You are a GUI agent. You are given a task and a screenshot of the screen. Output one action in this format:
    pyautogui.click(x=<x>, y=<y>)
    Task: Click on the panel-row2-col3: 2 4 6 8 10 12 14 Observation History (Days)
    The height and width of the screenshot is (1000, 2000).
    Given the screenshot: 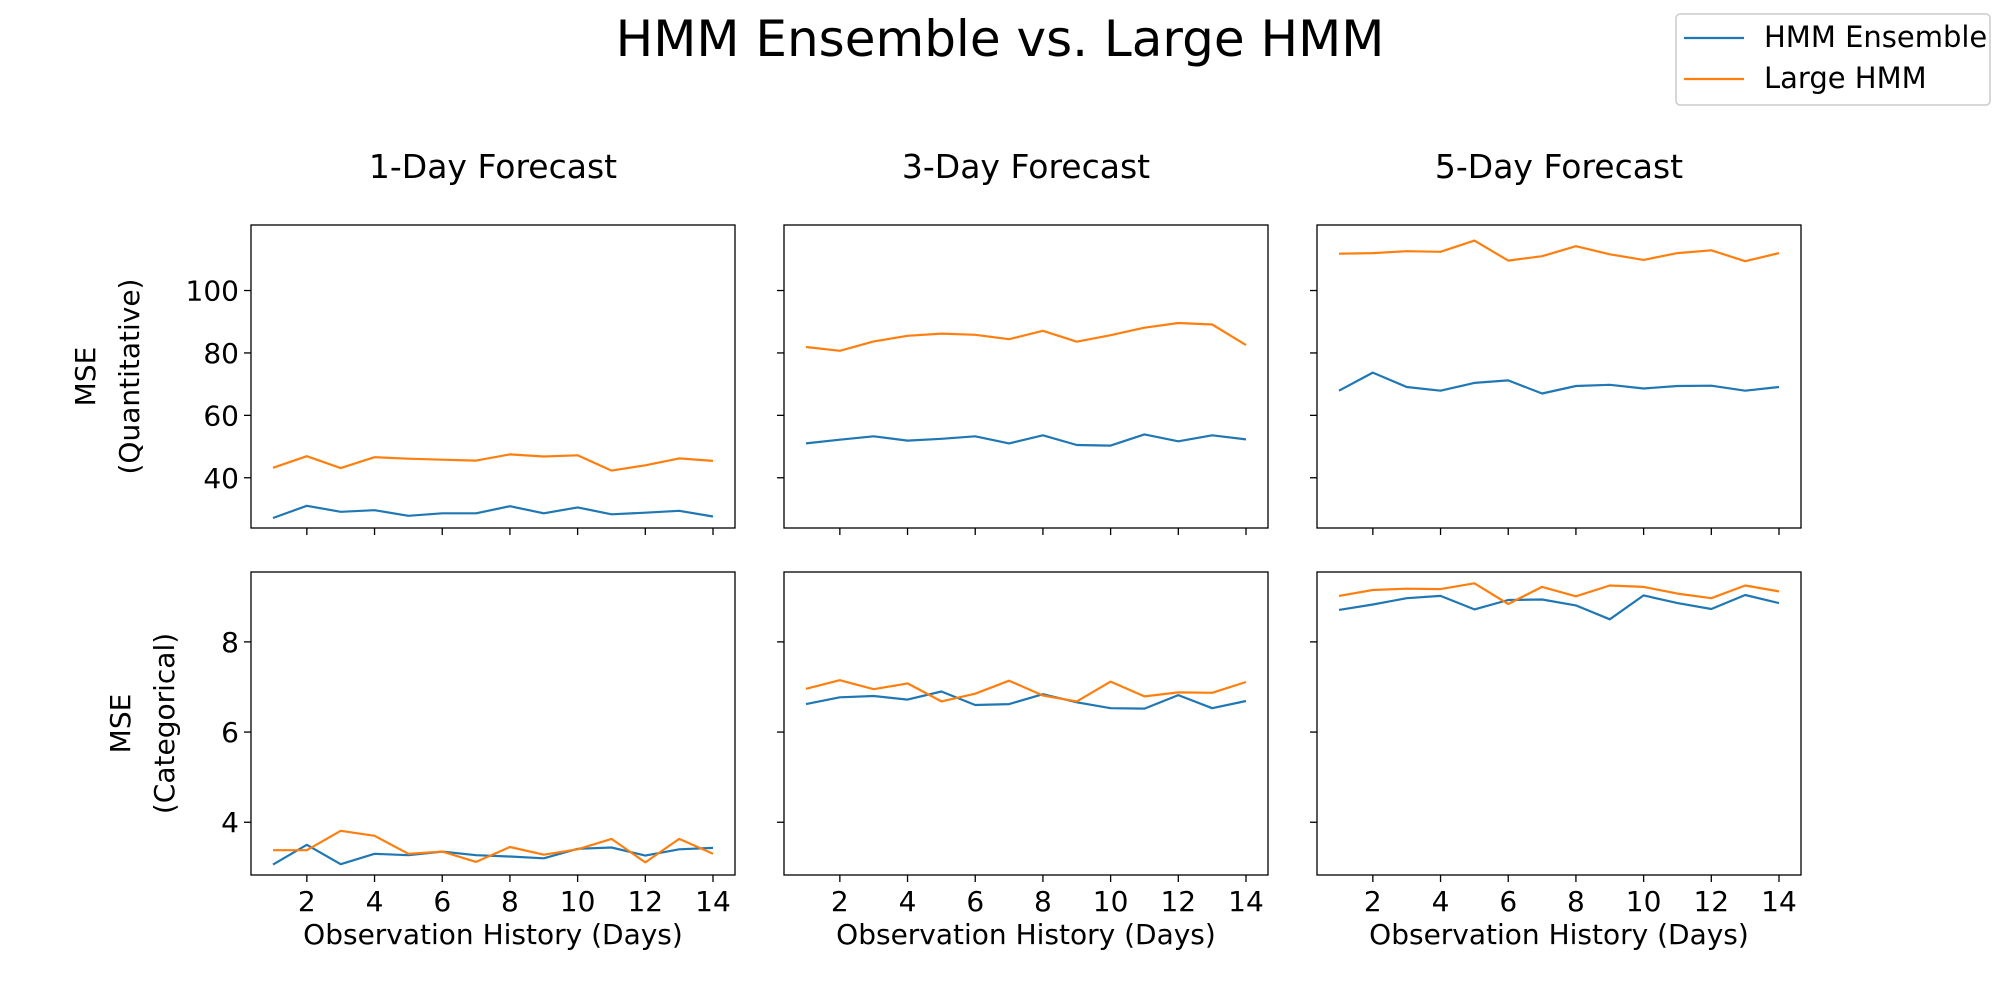 What is the action you would take?
    pyautogui.click(x=1556, y=761)
    